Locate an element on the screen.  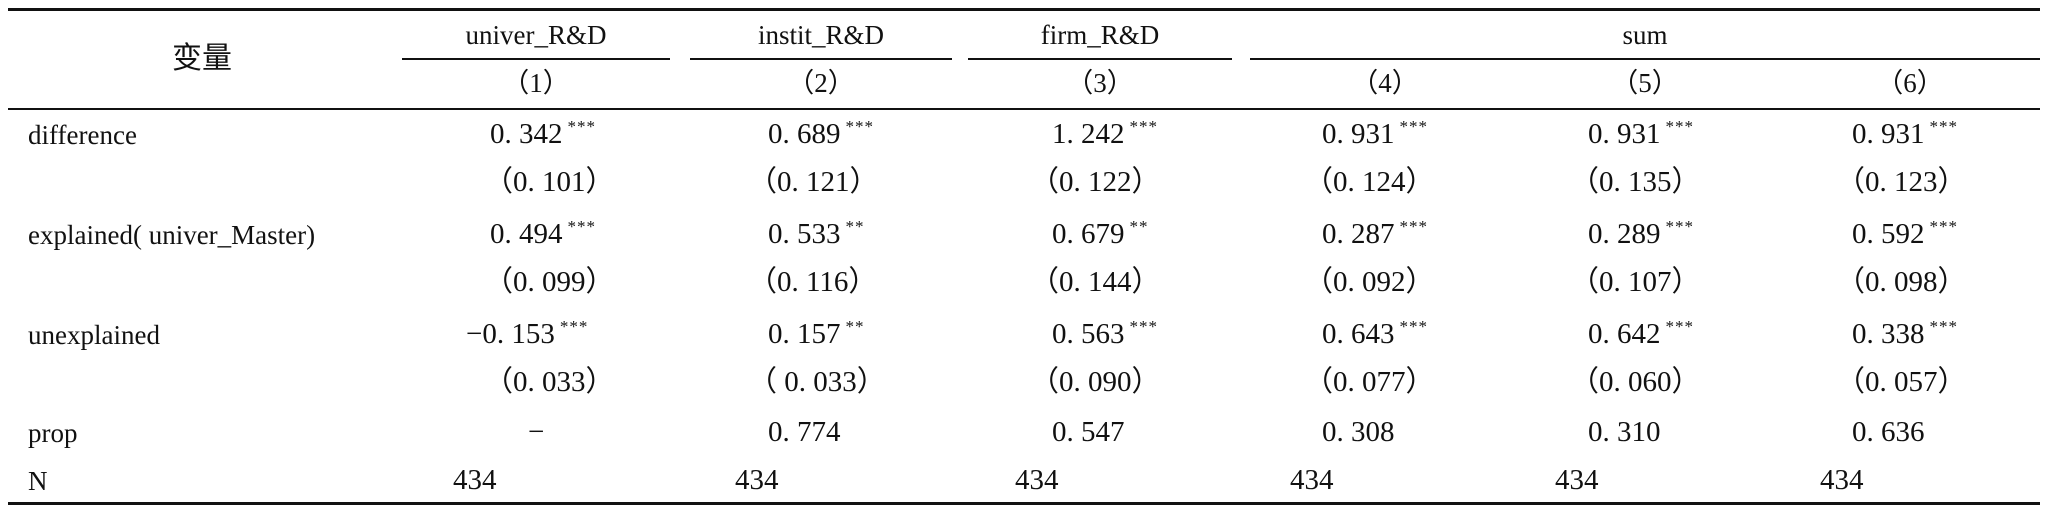
cell-value: 0. 308 is located at coordinates (1358, 432).